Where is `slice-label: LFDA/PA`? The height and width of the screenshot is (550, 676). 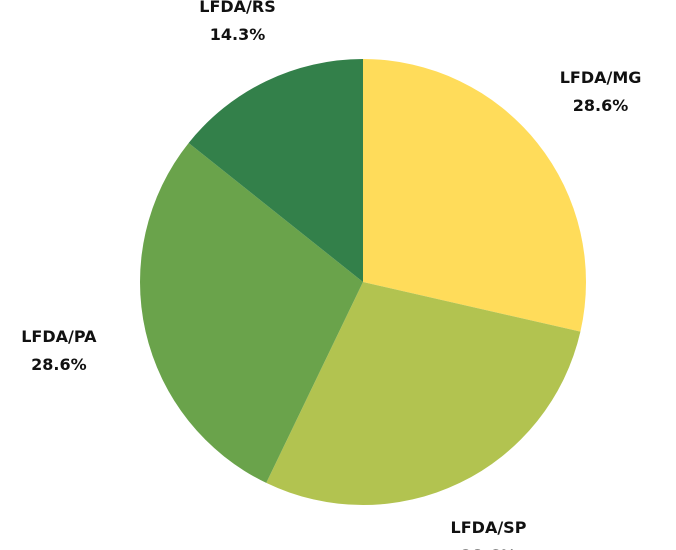
slice-label: LFDA/PA is located at coordinates (59, 336).